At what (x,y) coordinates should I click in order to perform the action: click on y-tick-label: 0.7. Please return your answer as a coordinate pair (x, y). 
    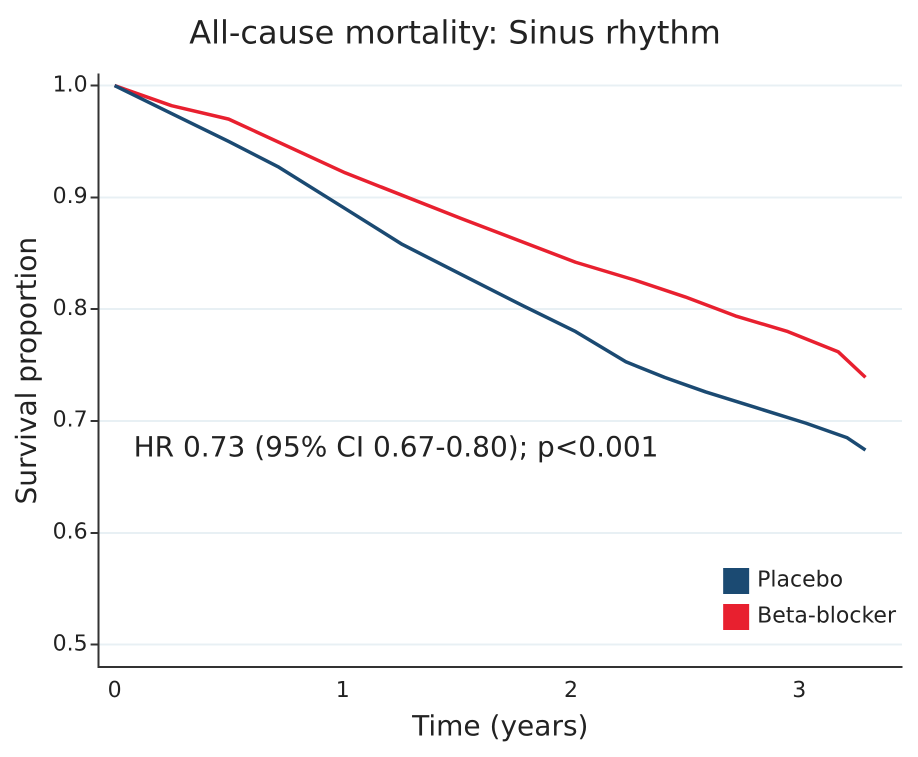
    Looking at the image, I should click on (70, 420).